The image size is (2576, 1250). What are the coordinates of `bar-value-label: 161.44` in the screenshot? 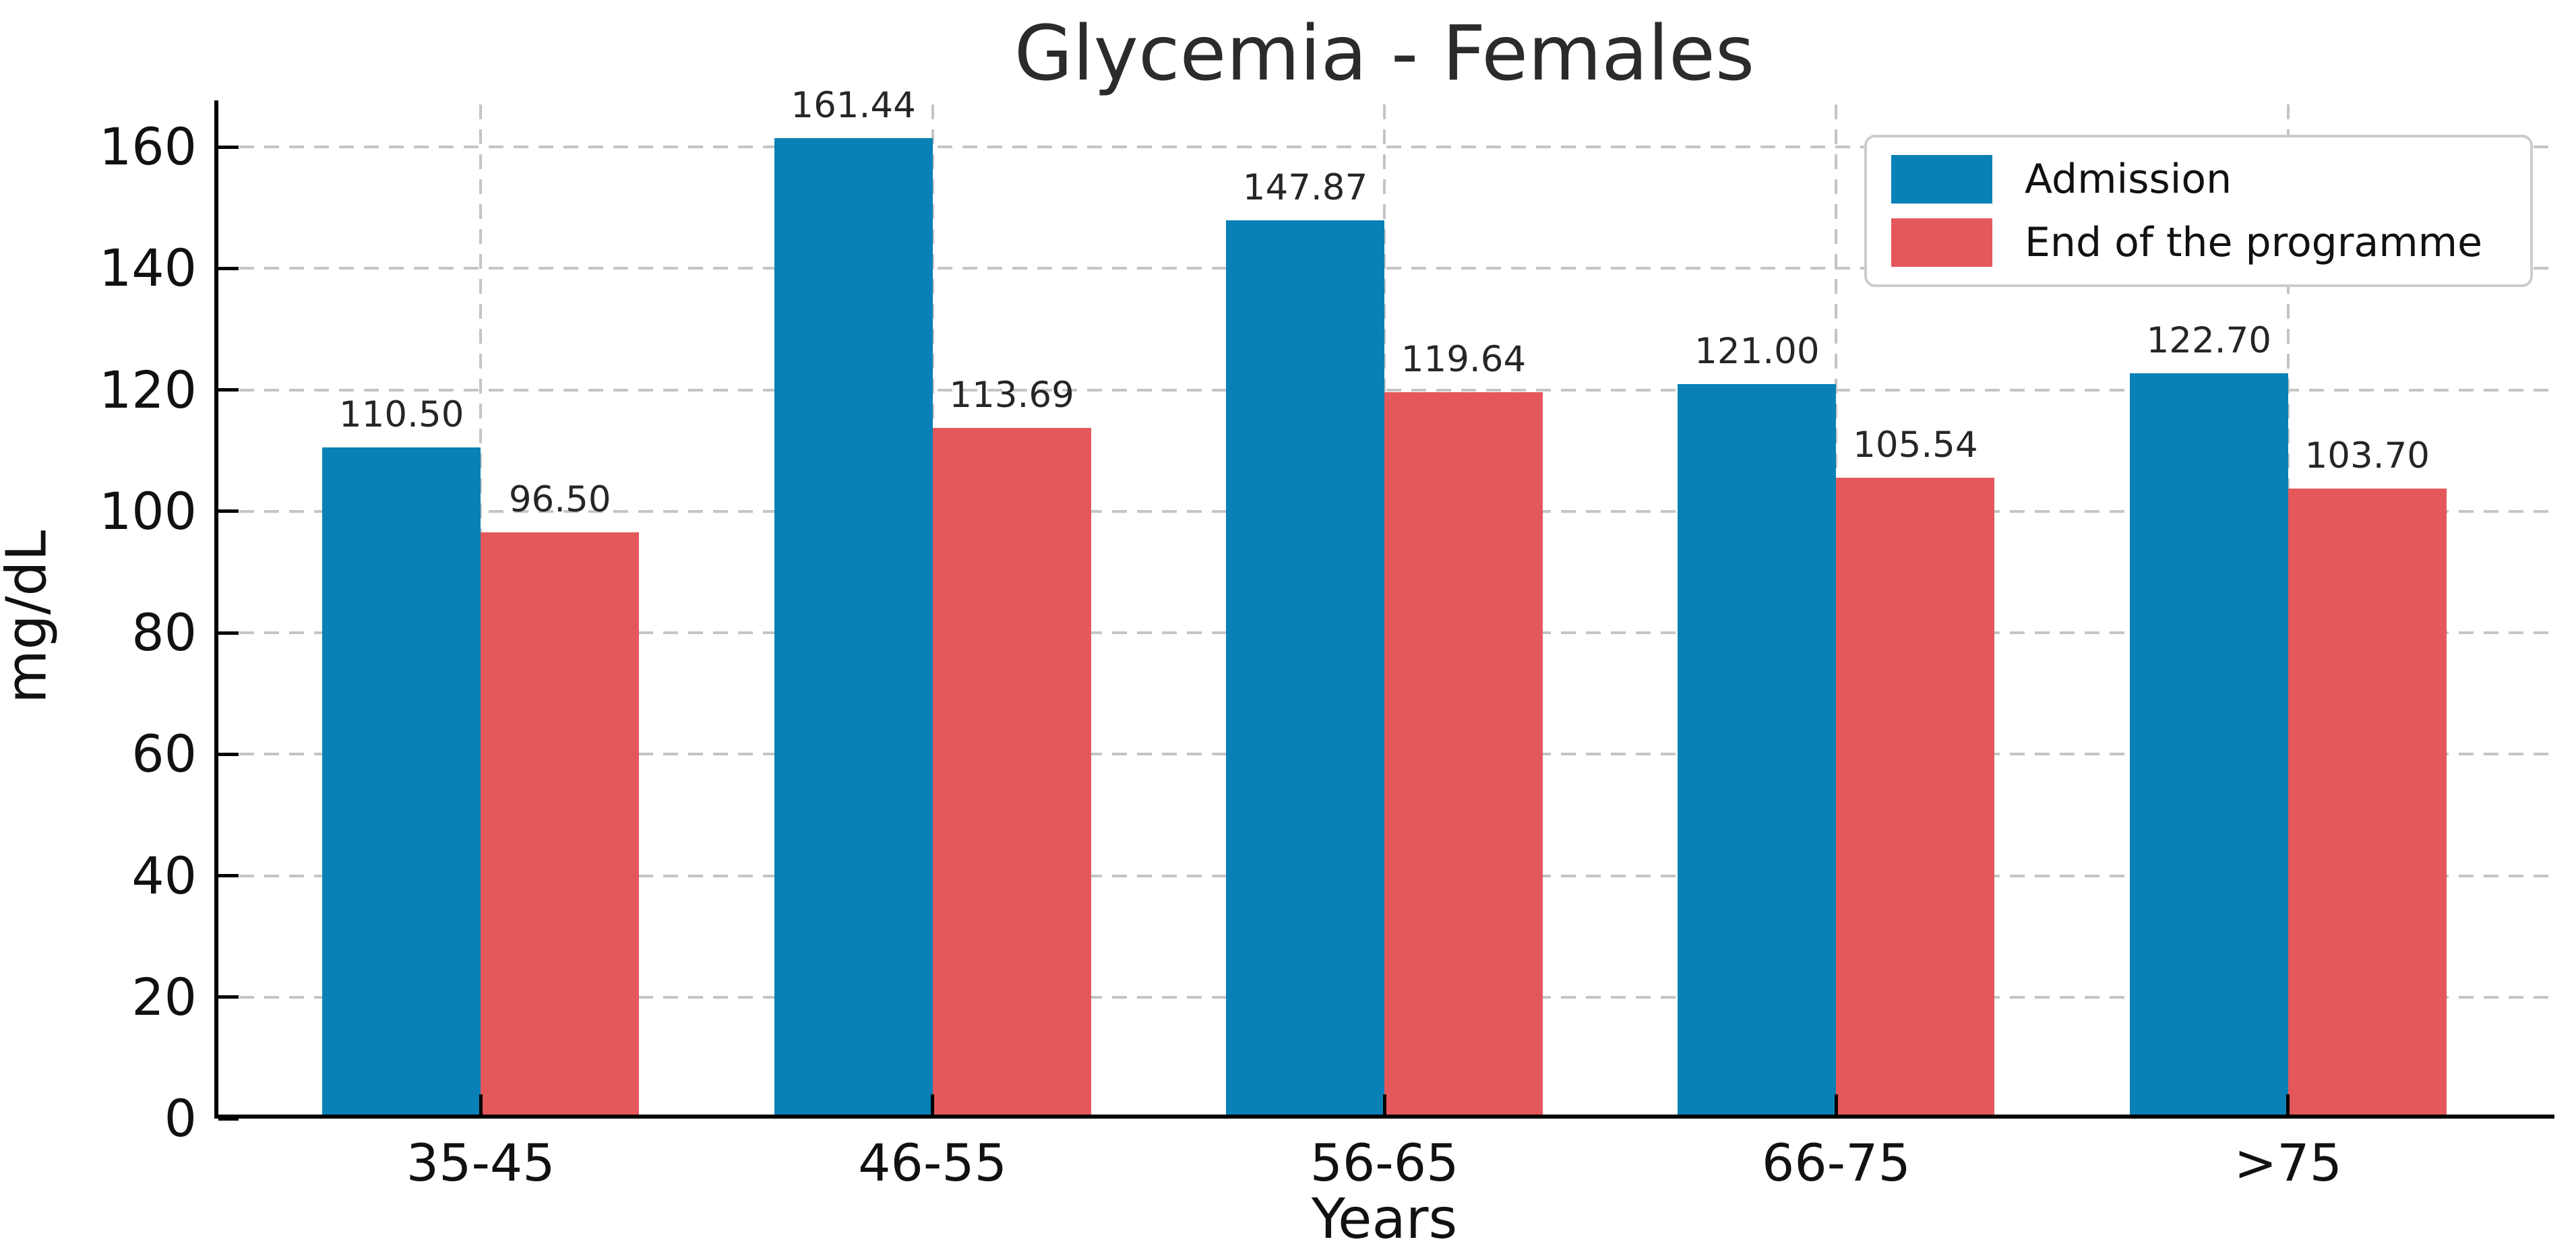 It's located at (853, 106).